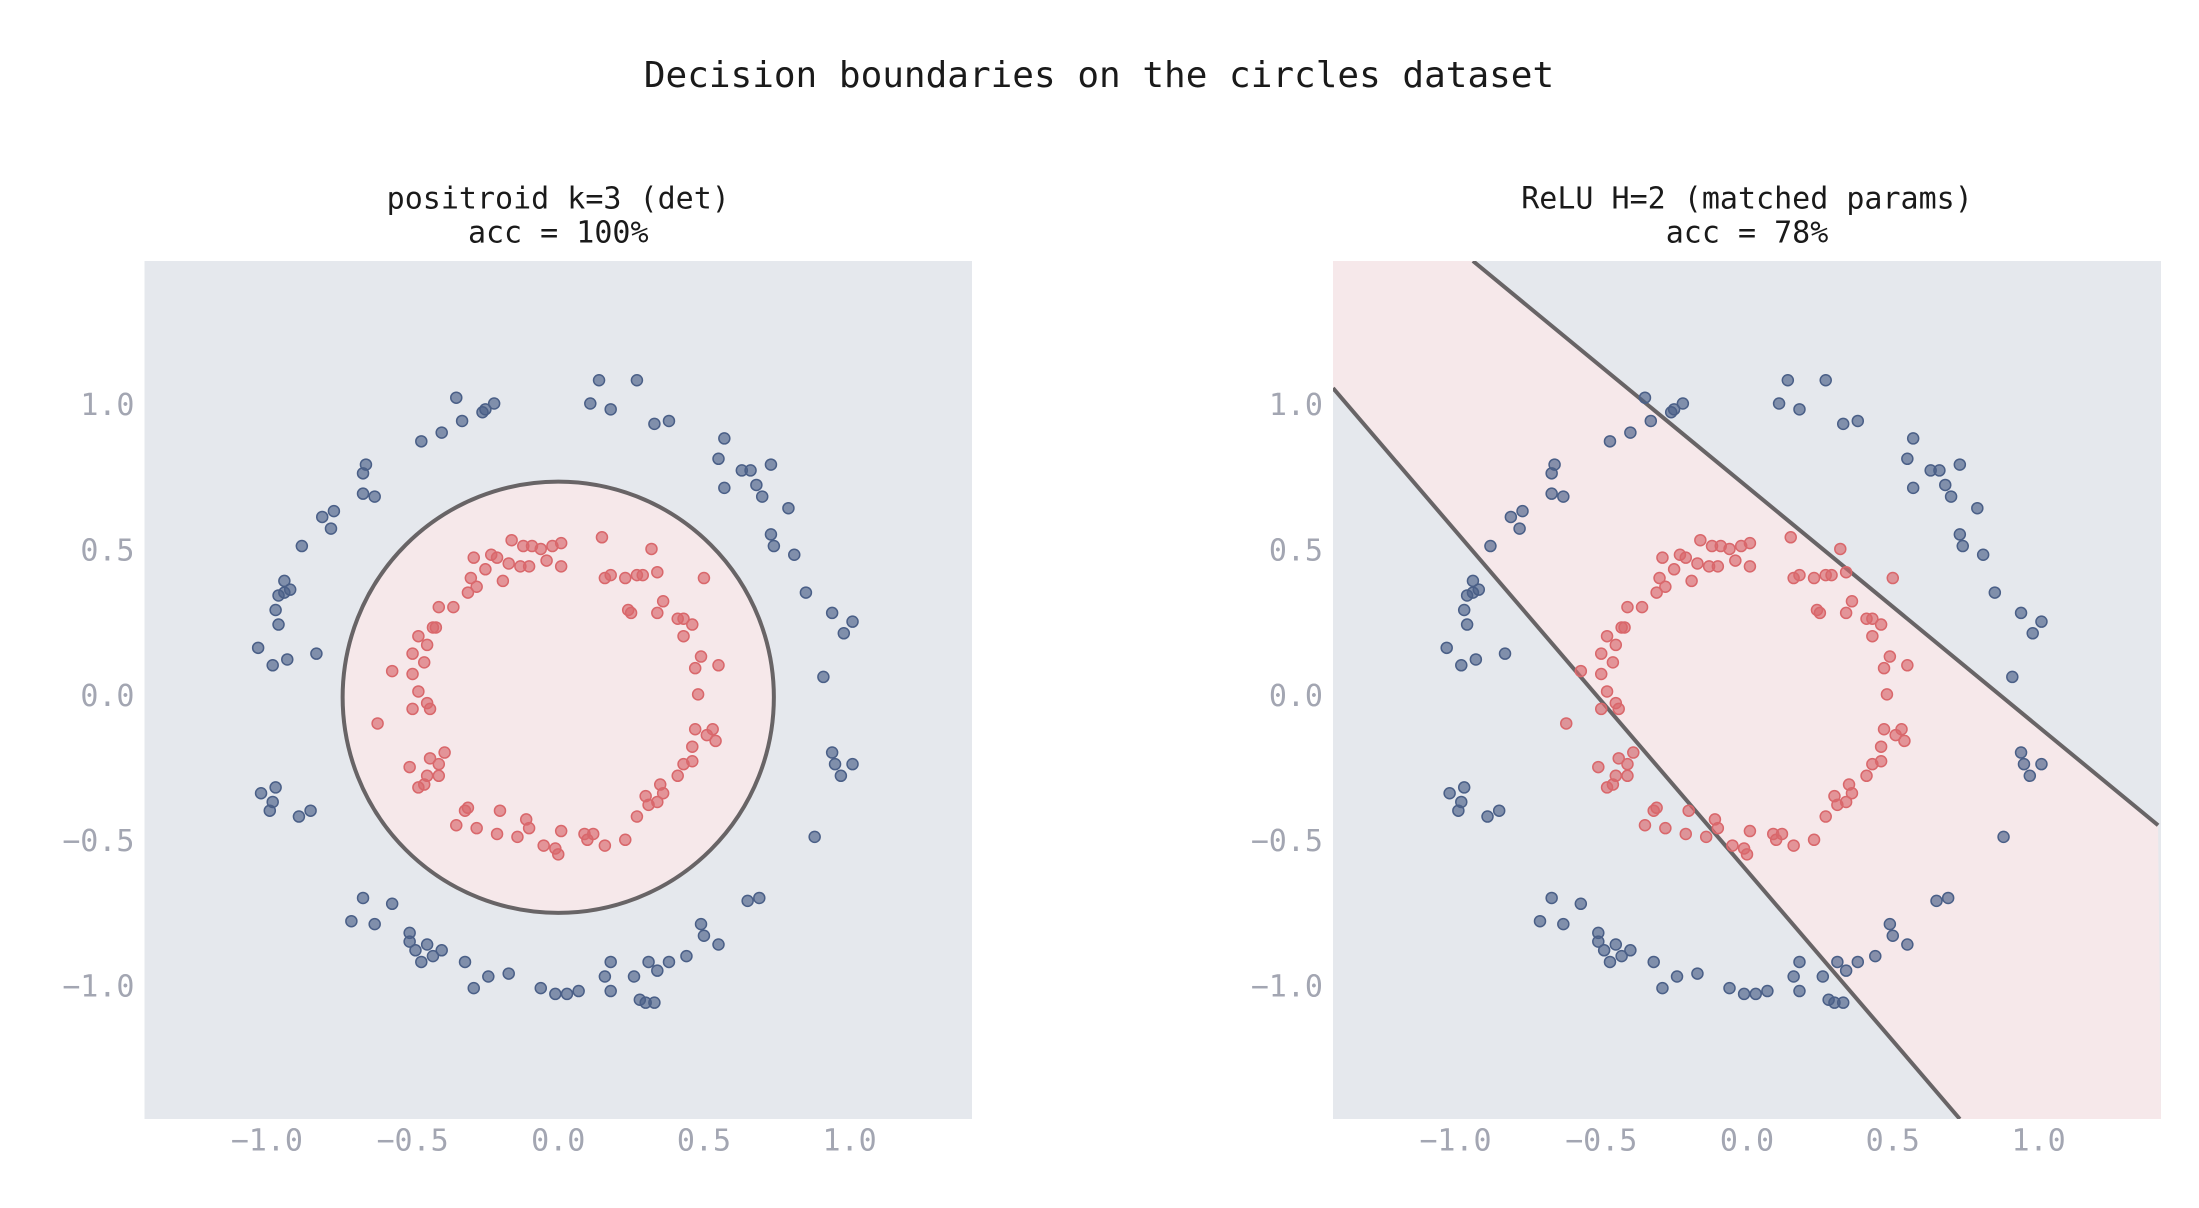 The image size is (2199, 1208). What do you see at coordinates (1815, 544) in the screenshot?
I see `decision-boundary` at bounding box center [1815, 544].